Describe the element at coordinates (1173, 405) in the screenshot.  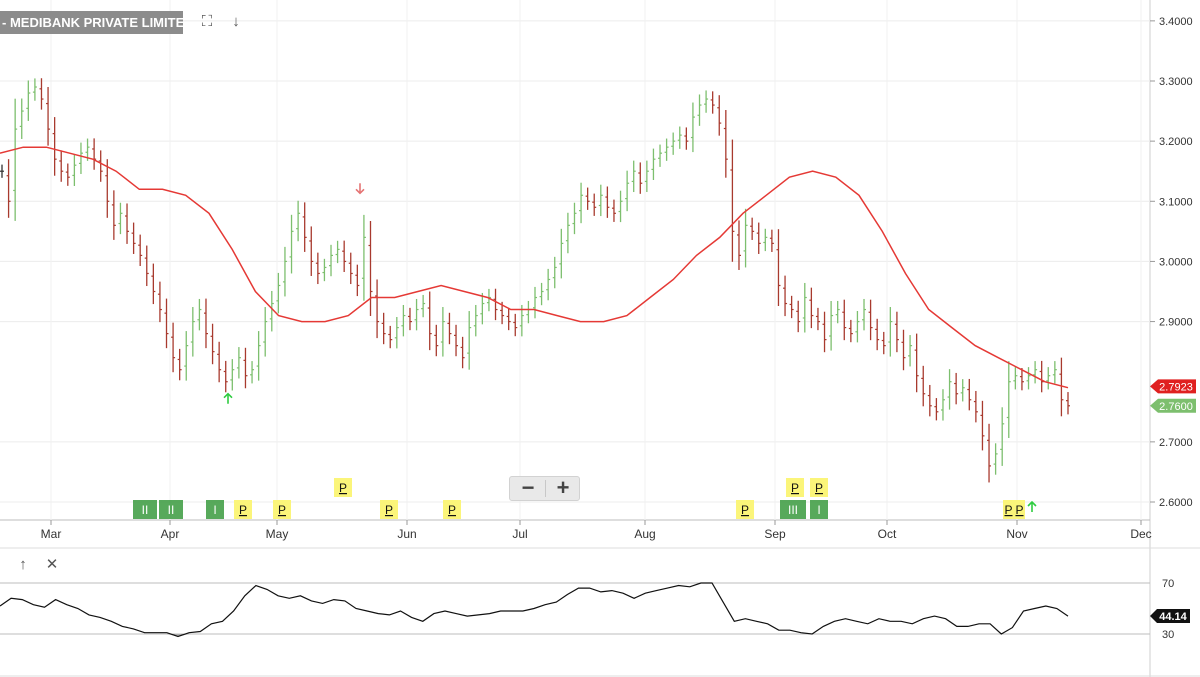
I see `last-price-tag: 2.7600` at that location.